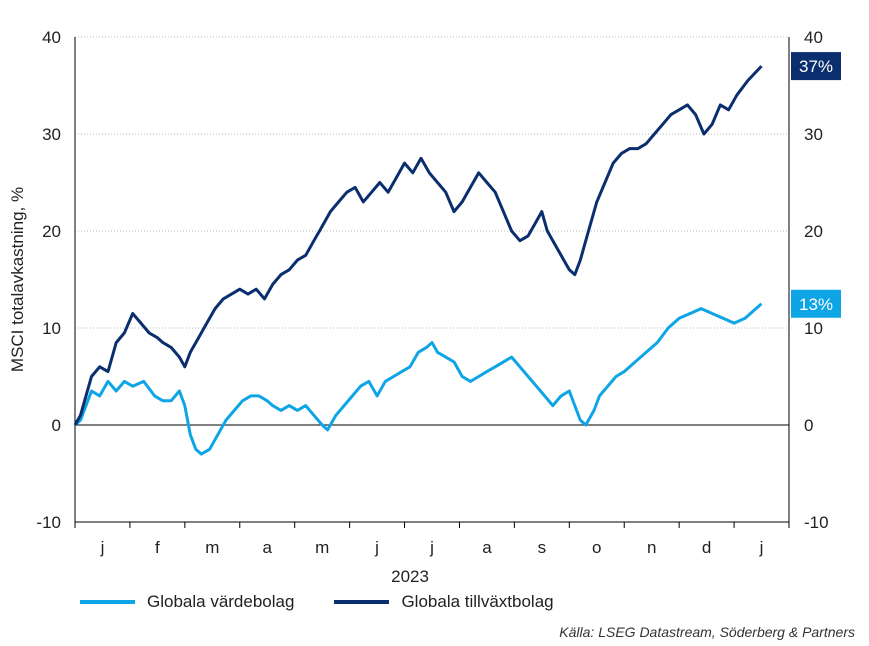 The image size is (869, 646). I want to click on y-tick-label: 10, so click(51, 328).